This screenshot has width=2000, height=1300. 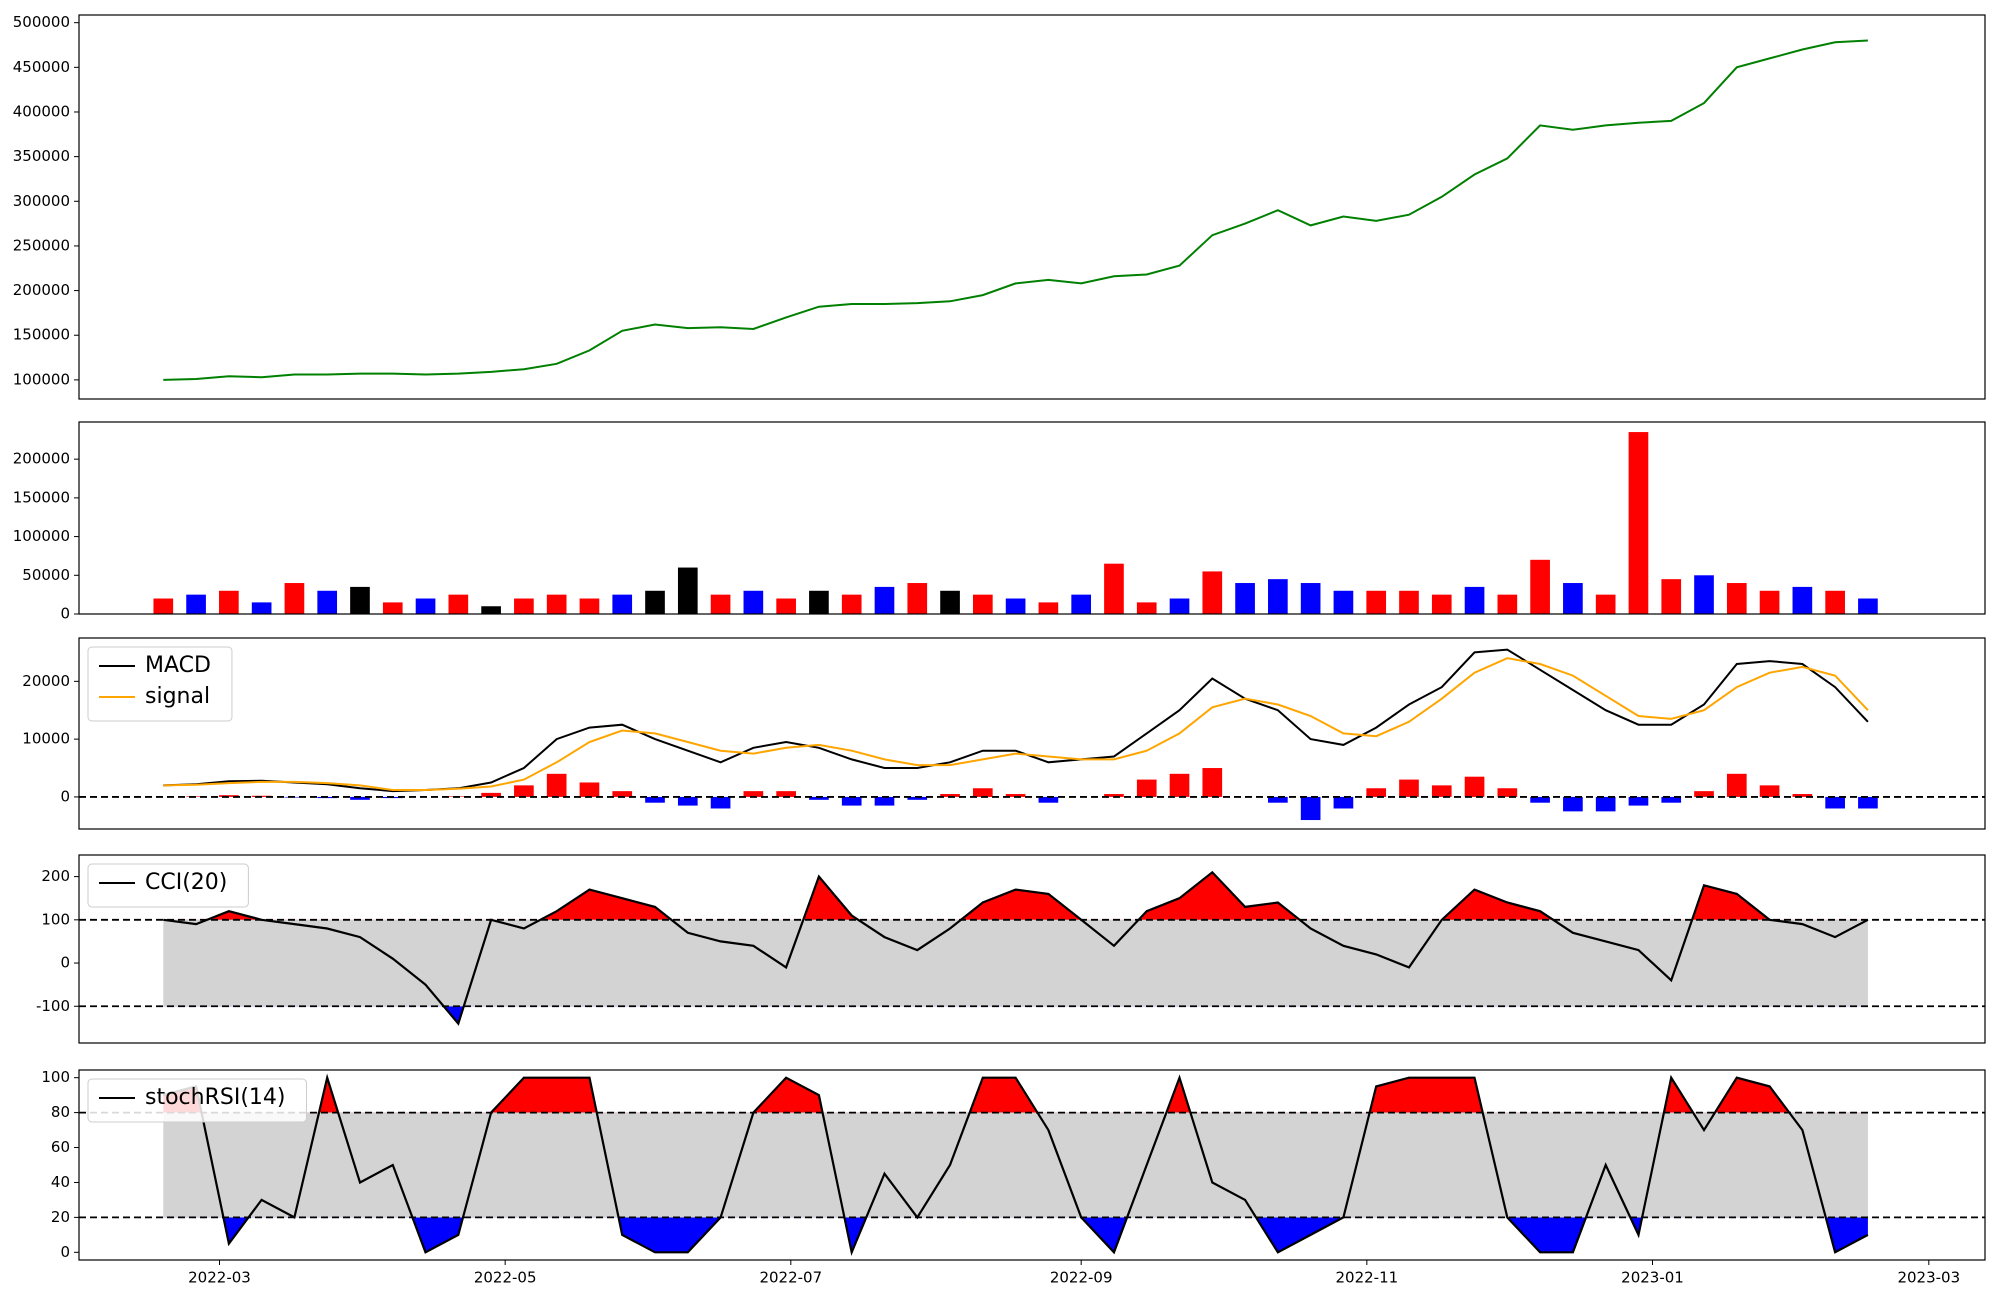 What do you see at coordinates (55, 919) in the screenshot?
I see `y-tick-label: 100` at bounding box center [55, 919].